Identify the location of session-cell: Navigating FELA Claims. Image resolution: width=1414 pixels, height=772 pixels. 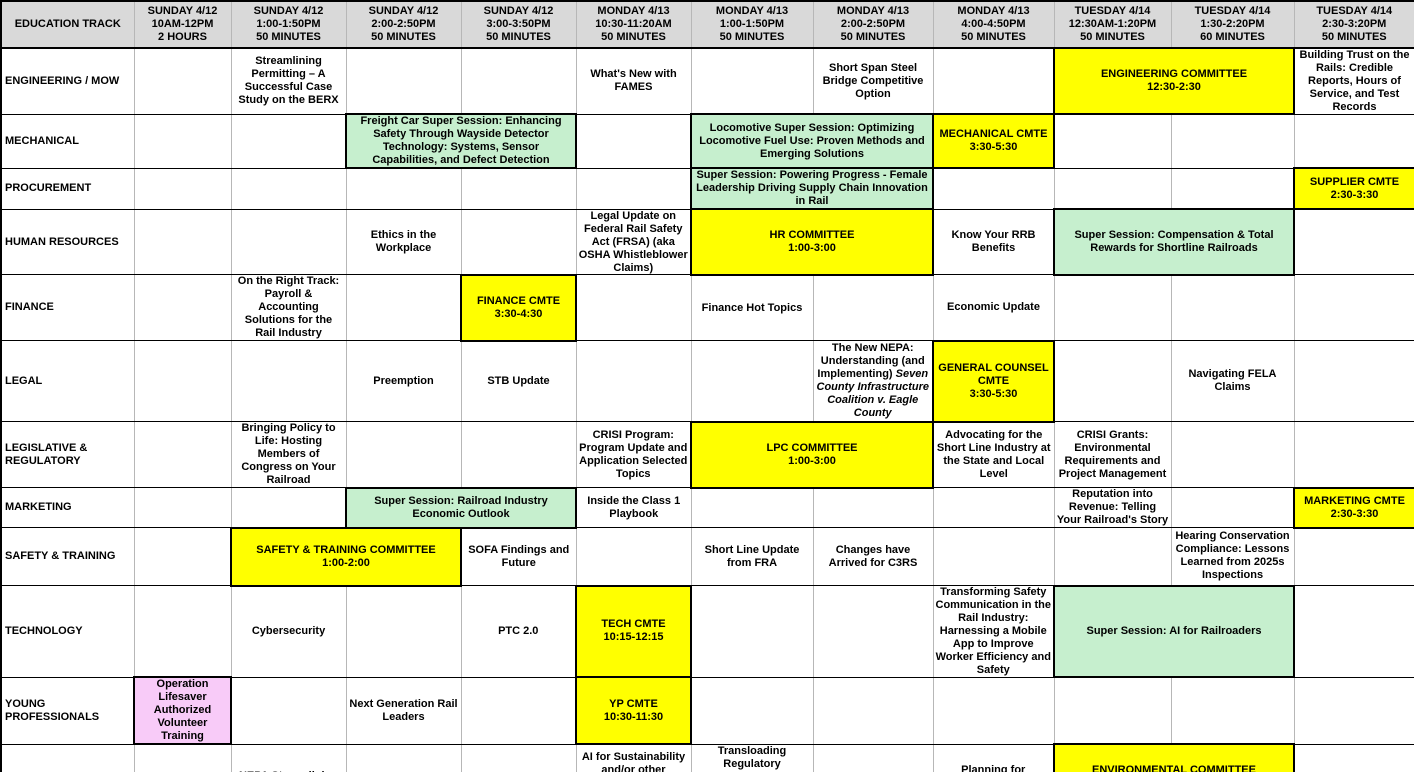
(1232, 381).